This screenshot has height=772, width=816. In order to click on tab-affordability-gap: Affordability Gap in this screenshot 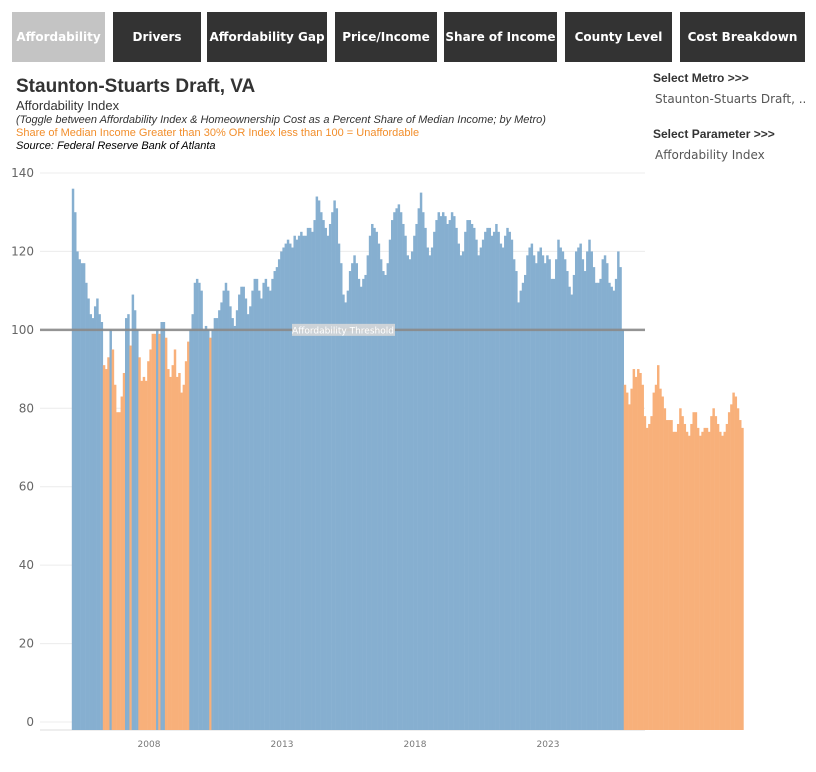, I will do `click(267, 37)`.